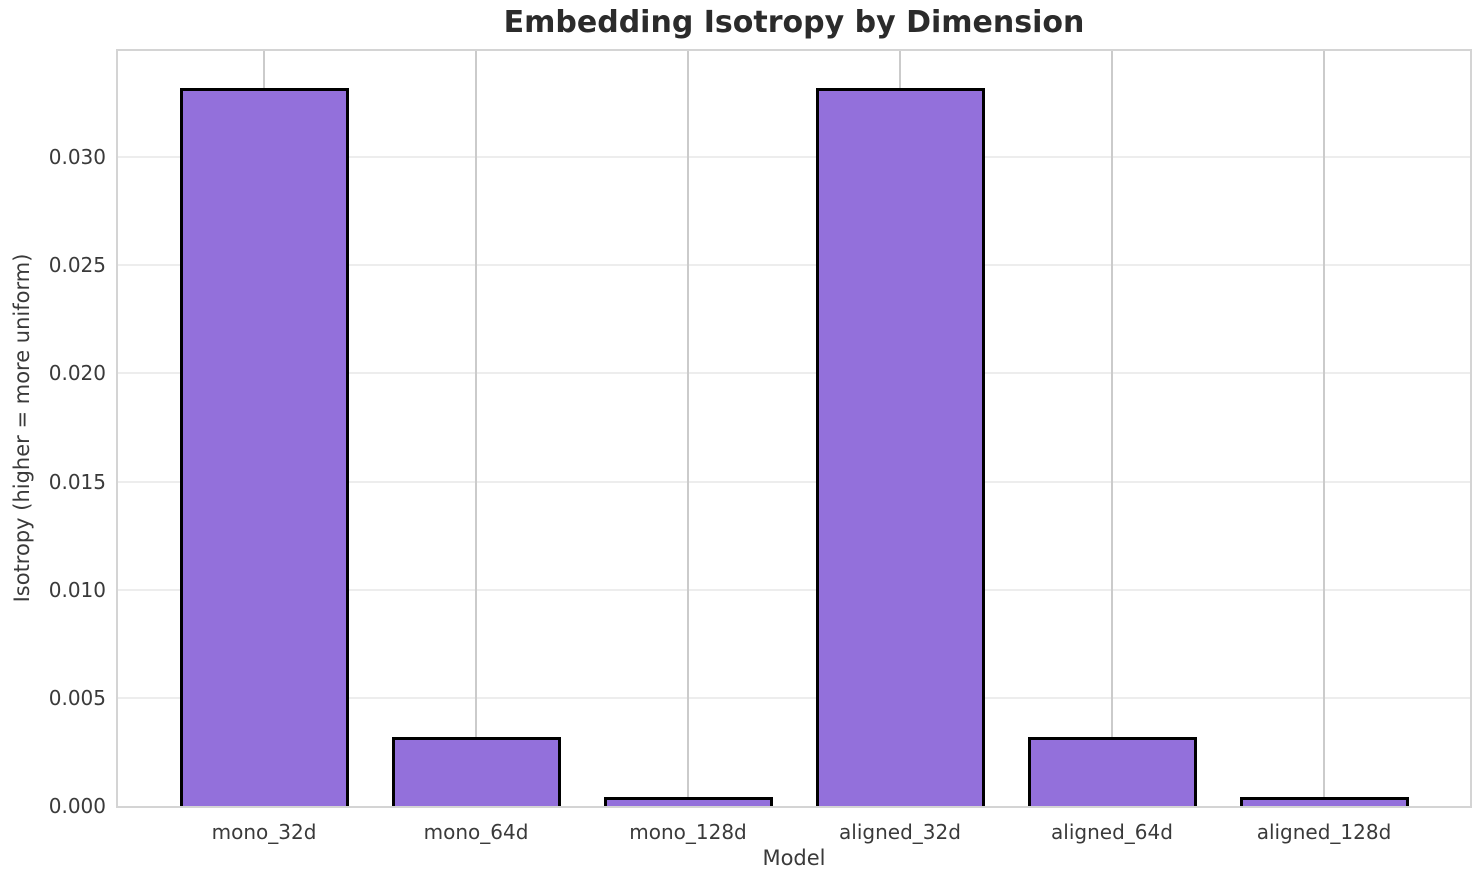  I want to click on y-tick-label: 0.025, so click(77, 265).